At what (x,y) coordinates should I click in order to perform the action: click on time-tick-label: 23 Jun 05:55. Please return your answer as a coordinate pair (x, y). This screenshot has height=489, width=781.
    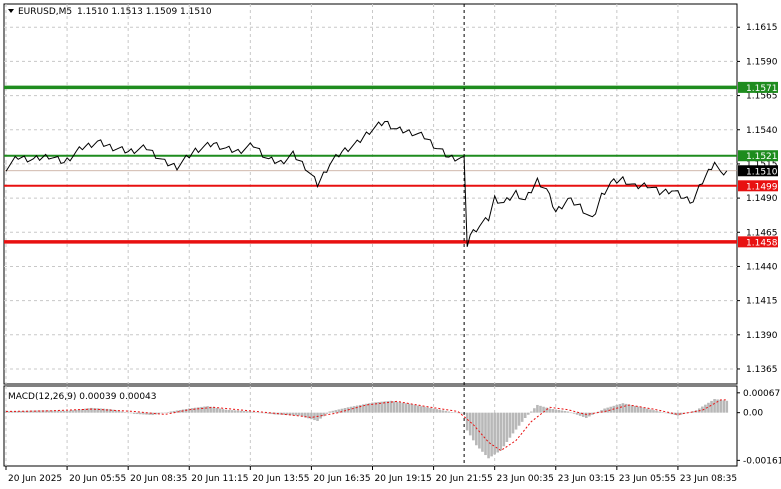
    Looking at the image, I should click on (647, 479).